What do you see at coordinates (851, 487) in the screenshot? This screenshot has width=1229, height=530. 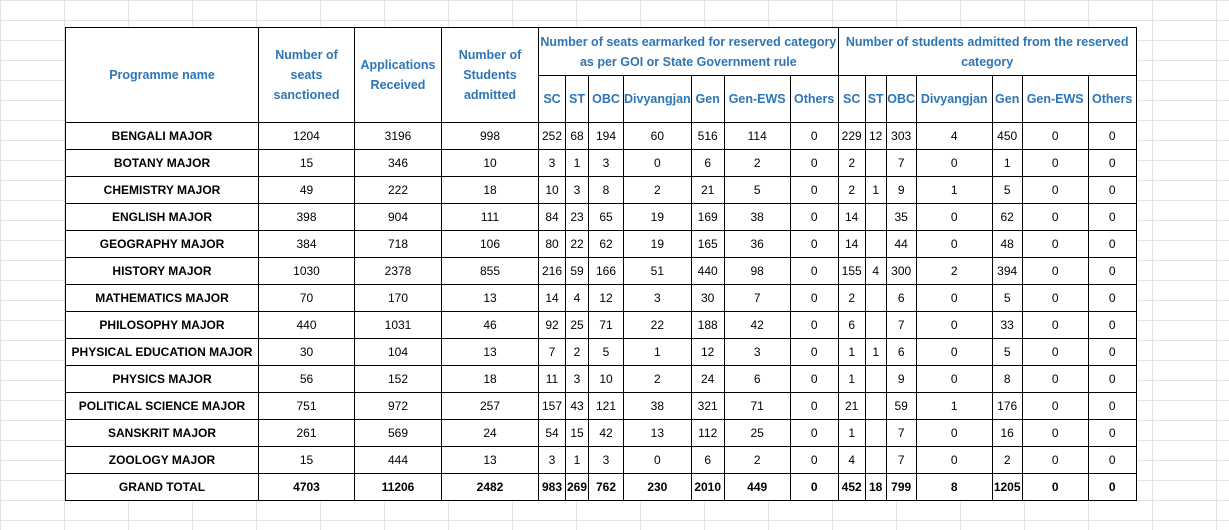 I see `admitted-sc-cell: 452` at bounding box center [851, 487].